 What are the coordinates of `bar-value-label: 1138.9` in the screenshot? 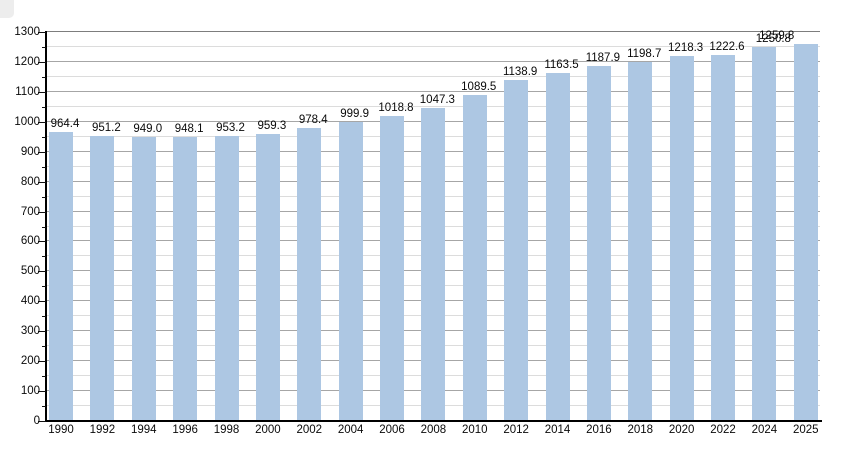 It's located at (520, 72).